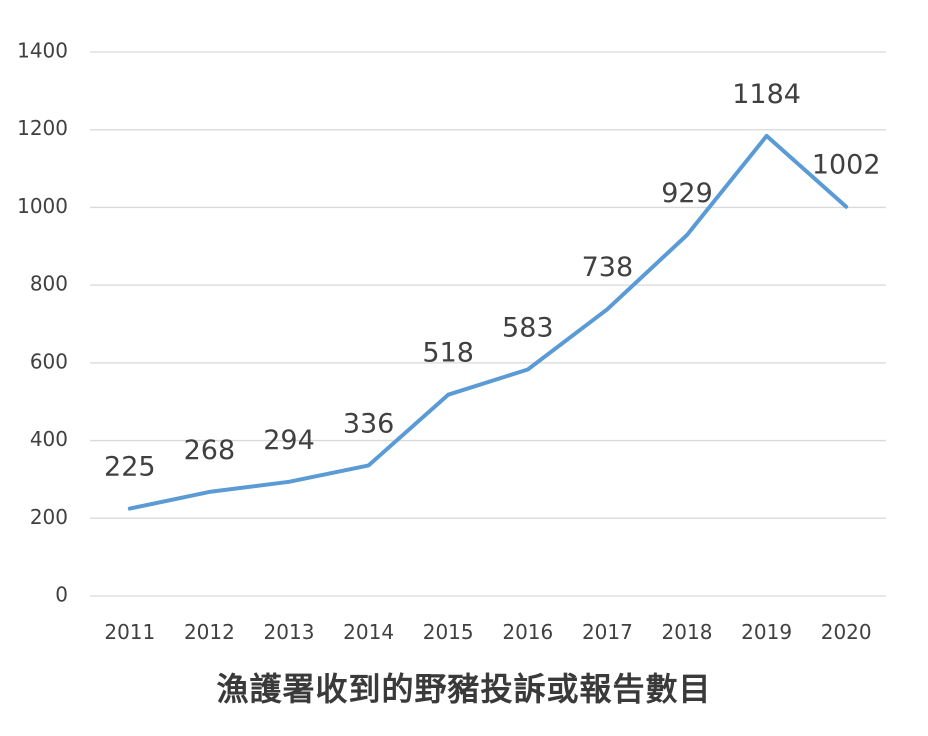  Describe the element at coordinates (42, 51) in the screenshot. I see `y-tick-label: 1400` at that location.